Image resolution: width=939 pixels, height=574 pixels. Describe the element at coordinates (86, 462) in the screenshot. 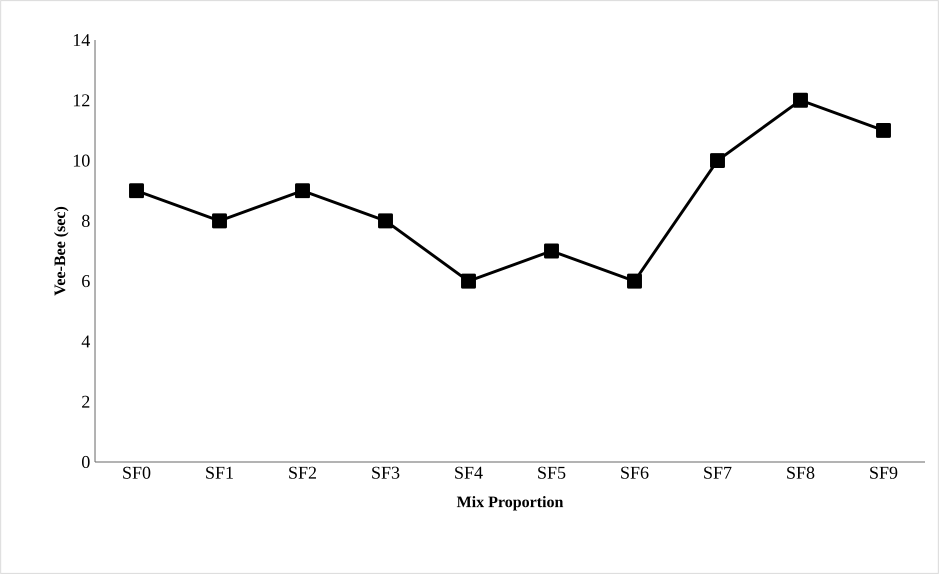

I see `y-tick-label: 0` at that location.